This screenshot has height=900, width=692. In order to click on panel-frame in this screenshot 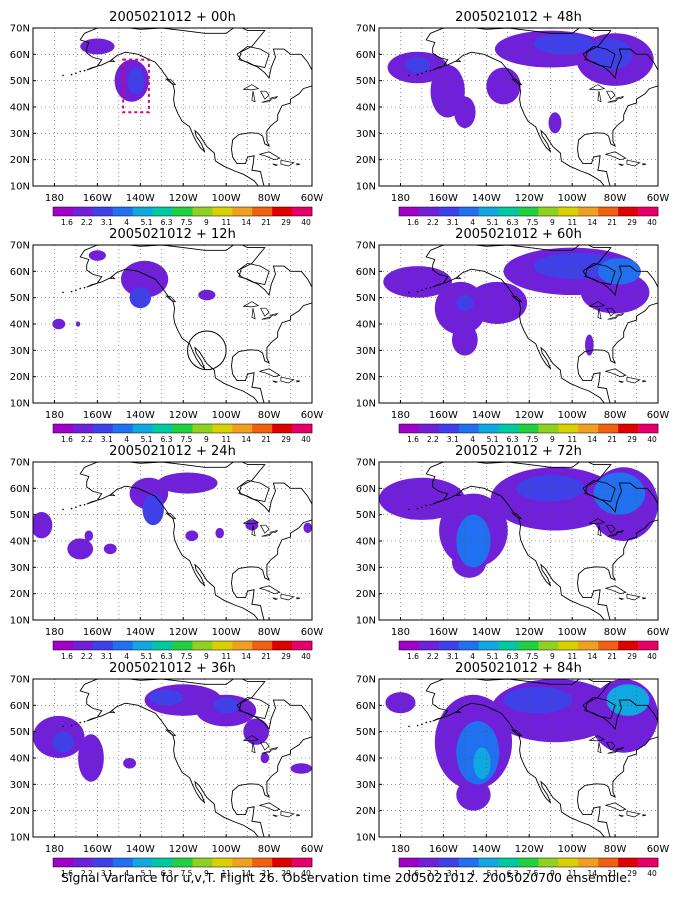, I will do `click(172, 107)`.